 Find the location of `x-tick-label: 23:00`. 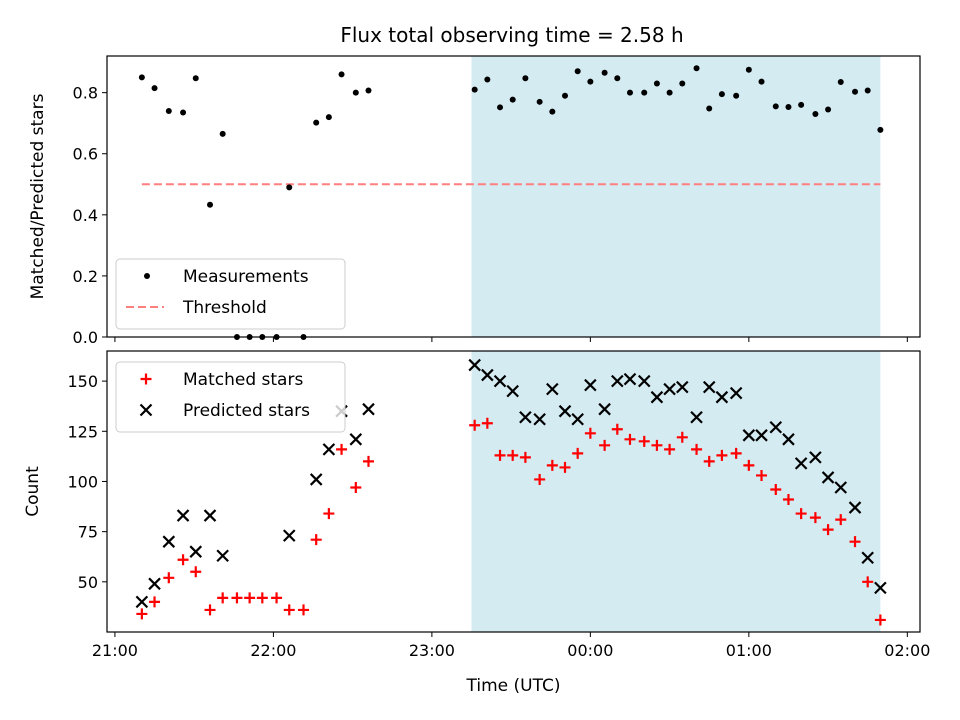

x-tick-label: 23:00 is located at coordinates (432, 650).